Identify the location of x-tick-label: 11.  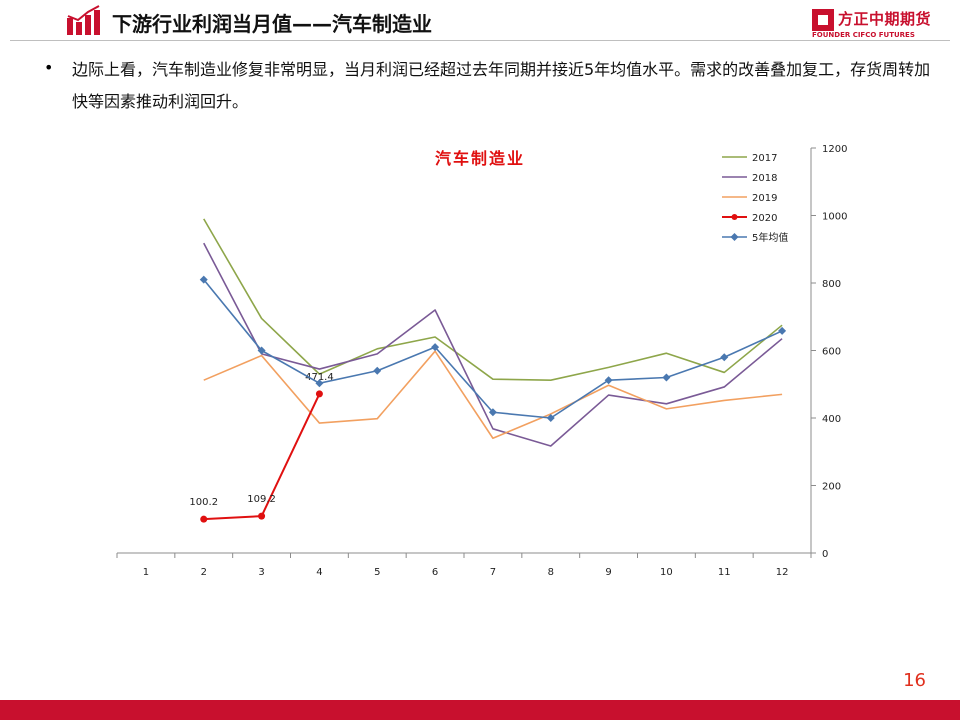
(724, 572).